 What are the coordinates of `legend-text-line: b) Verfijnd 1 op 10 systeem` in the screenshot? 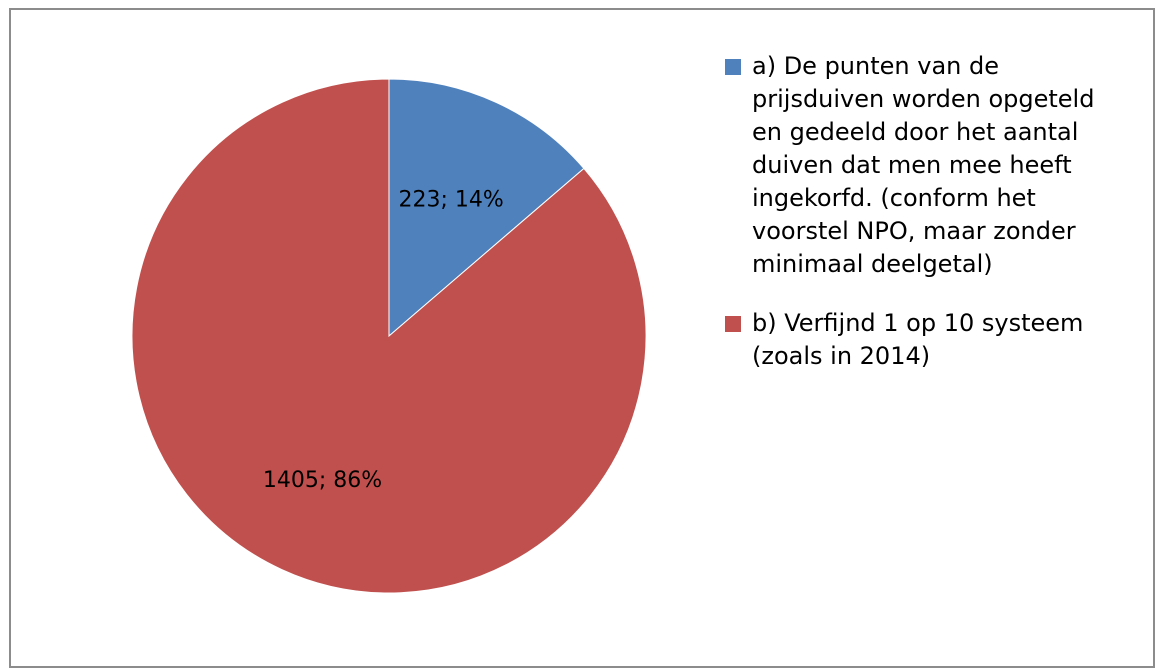 It's located at (918, 323).